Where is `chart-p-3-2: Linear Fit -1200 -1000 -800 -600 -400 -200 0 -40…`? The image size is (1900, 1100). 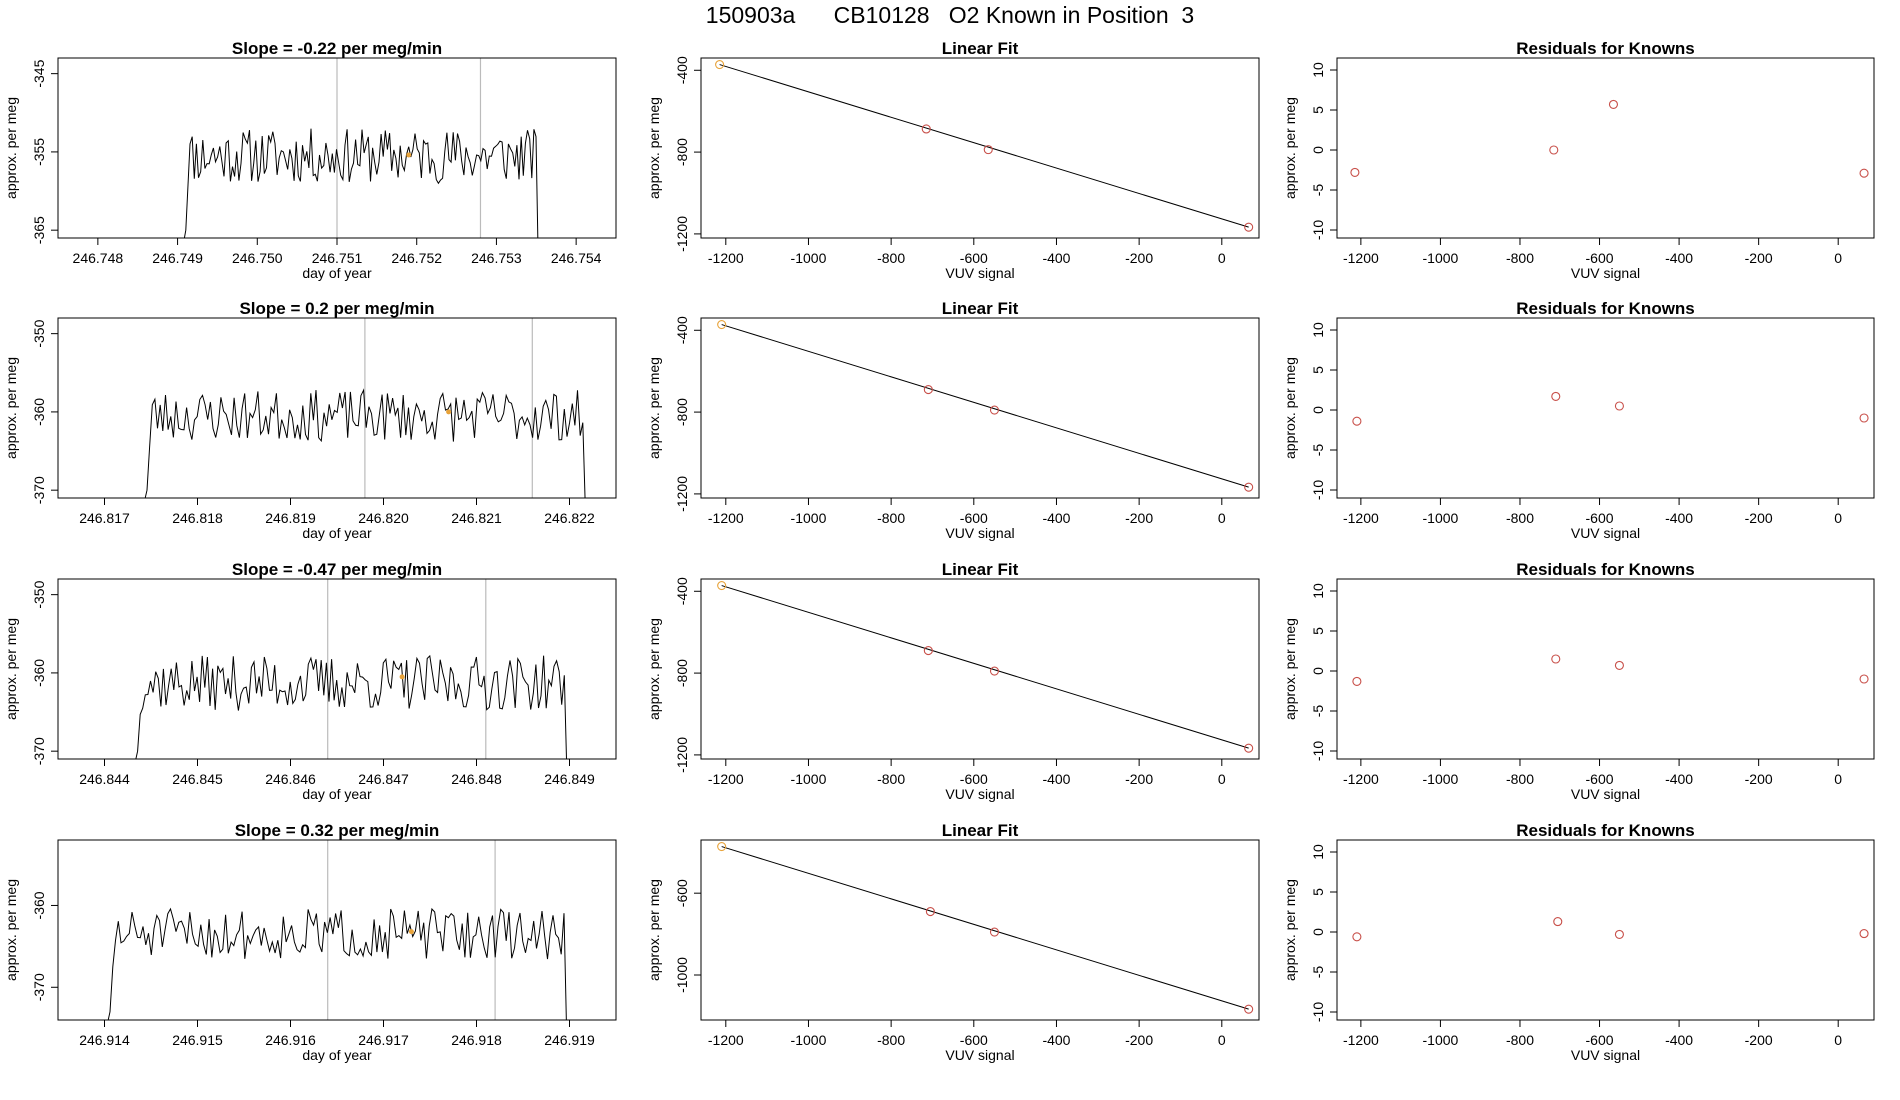
chart-p-3-2: Linear Fit -1200 -1000 -800 -600 -400 -200 0 -40… is located at coordinates (953, 681).